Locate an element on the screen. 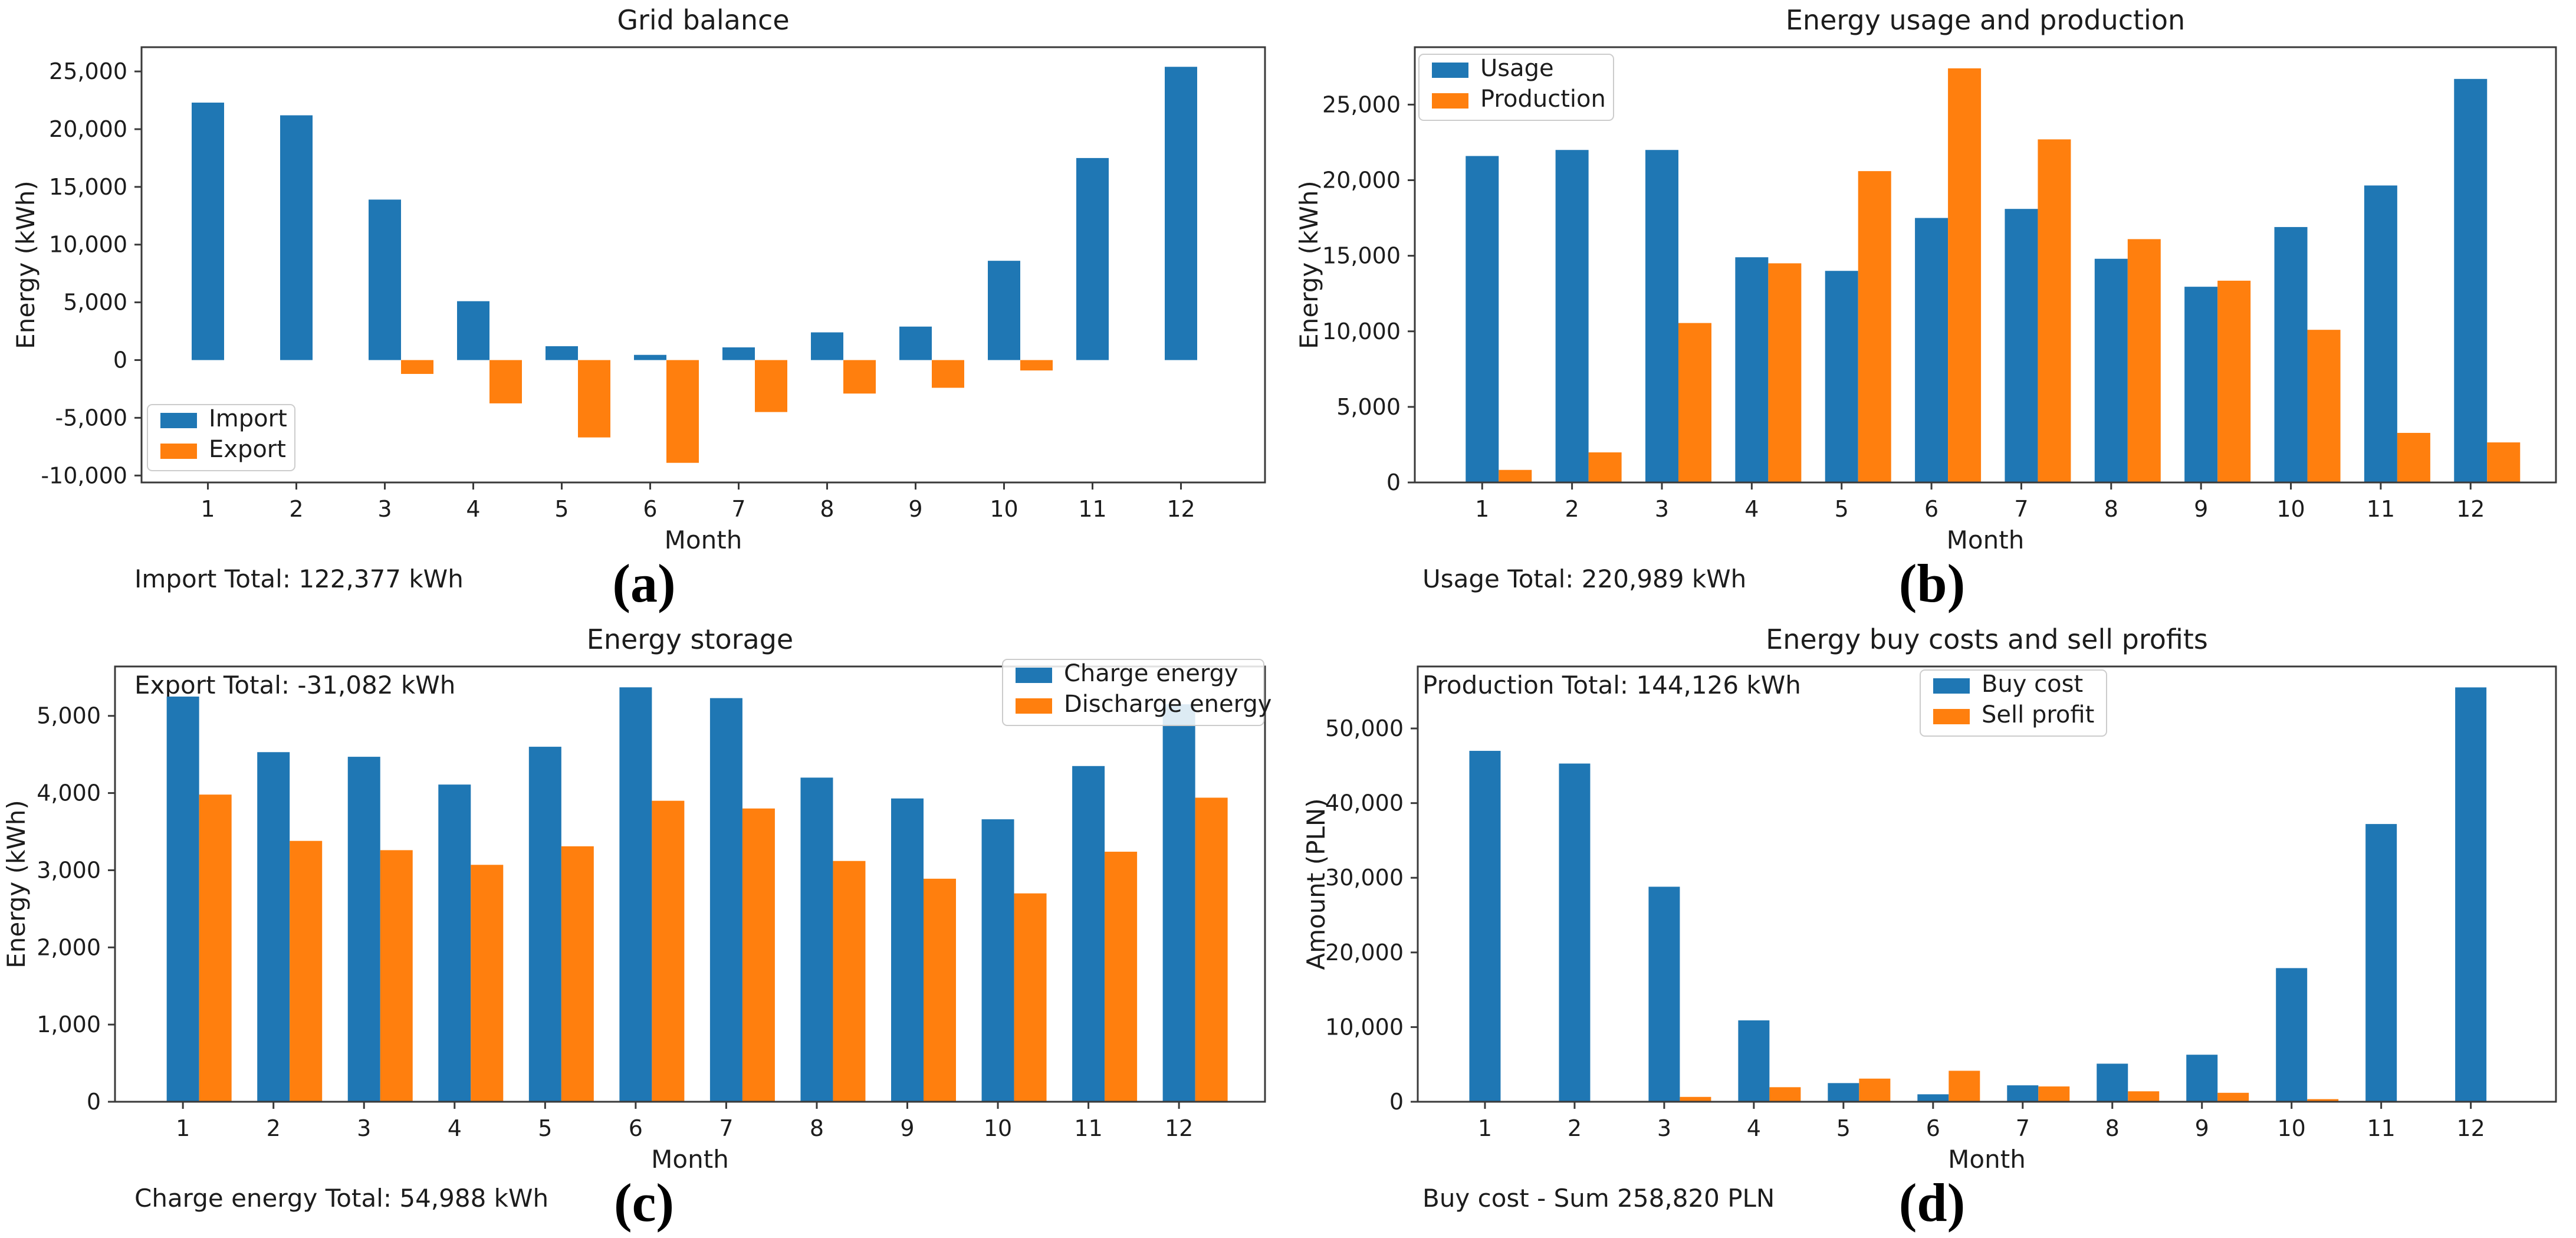 This screenshot has width=2576, height=1238. caption-b: (b) is located at coordinates (1932, 583).